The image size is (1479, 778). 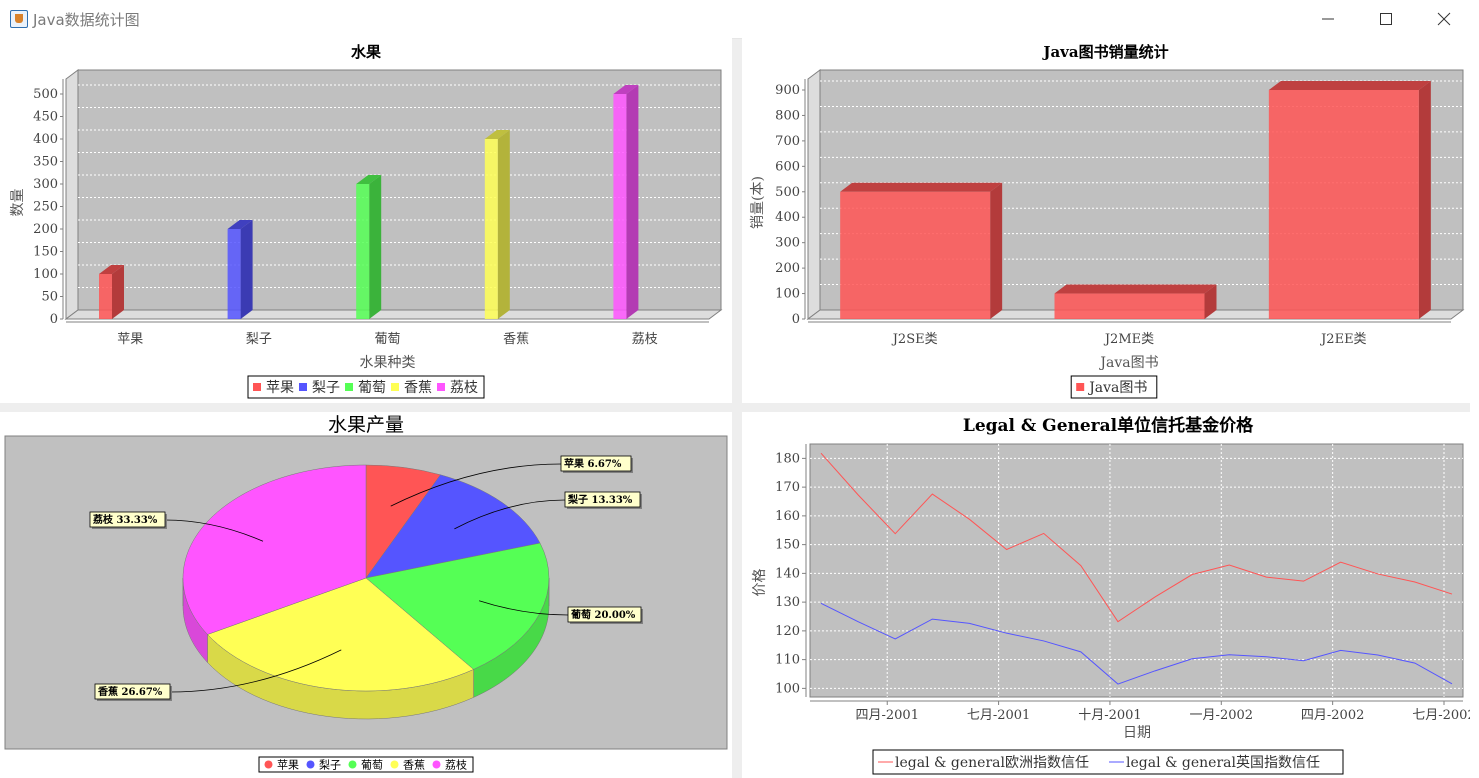 I want to click on x-tick-label: J2ME类, so click(x=1128, y=339).